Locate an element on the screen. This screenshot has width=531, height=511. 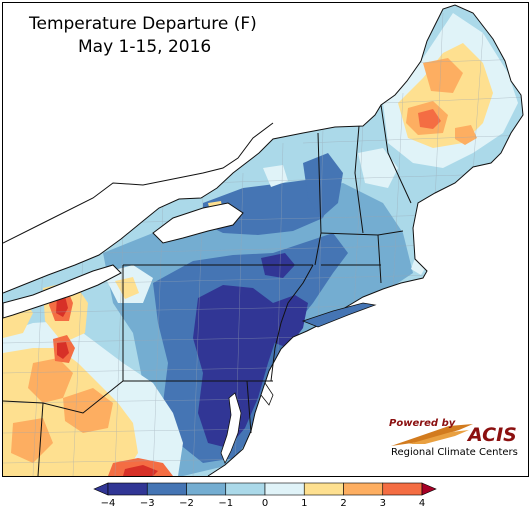
legend-tick-label: −3 is located at coordinates (147, 503).